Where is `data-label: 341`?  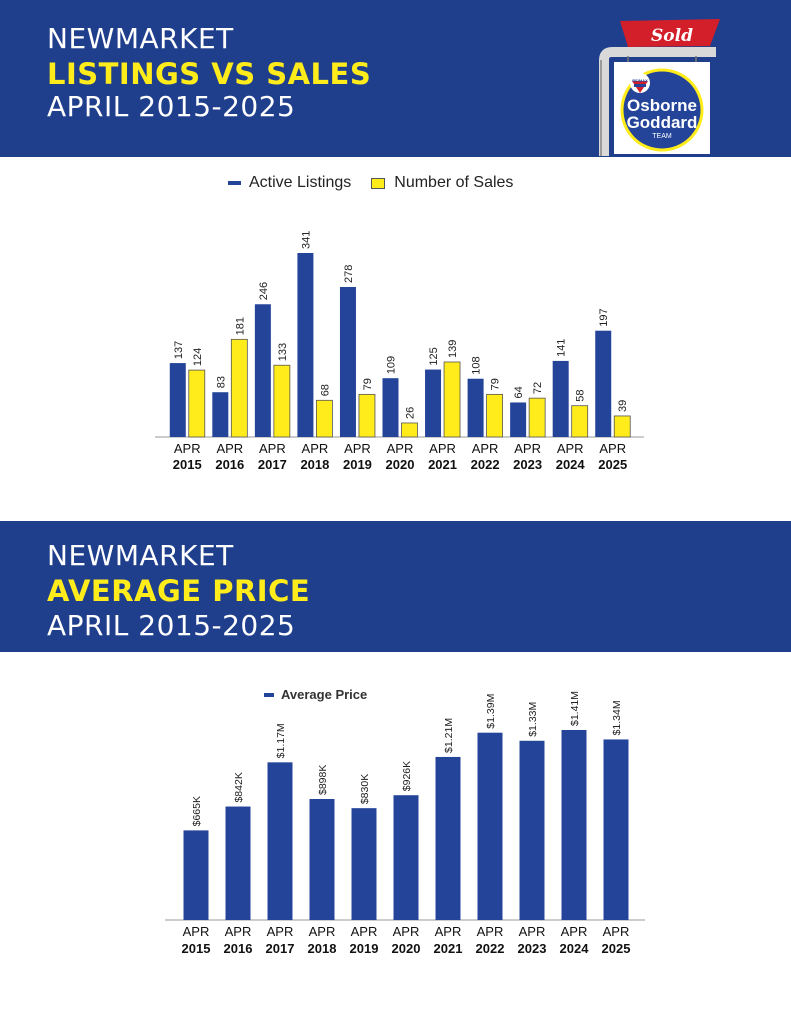 data-label: 341 is located at coordinates (306, 240).